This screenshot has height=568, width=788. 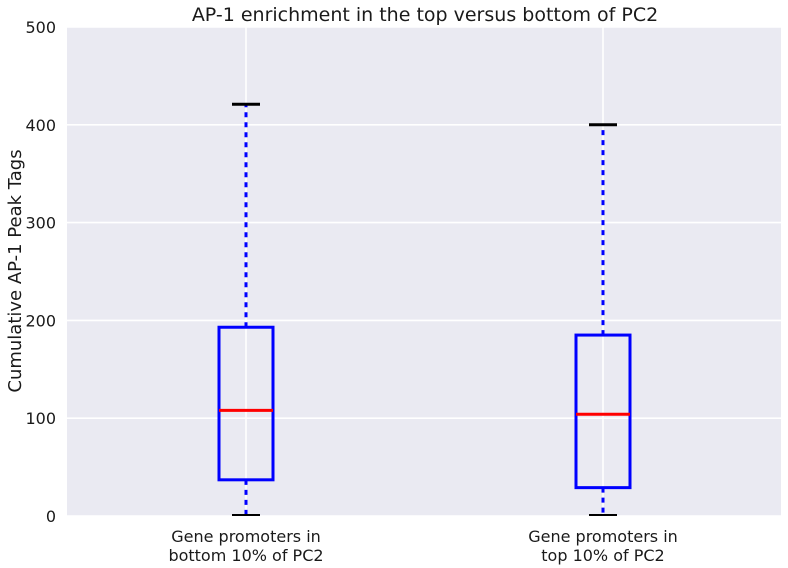 I want to click on y-tick-label: 300, so click(x=40, y=223).